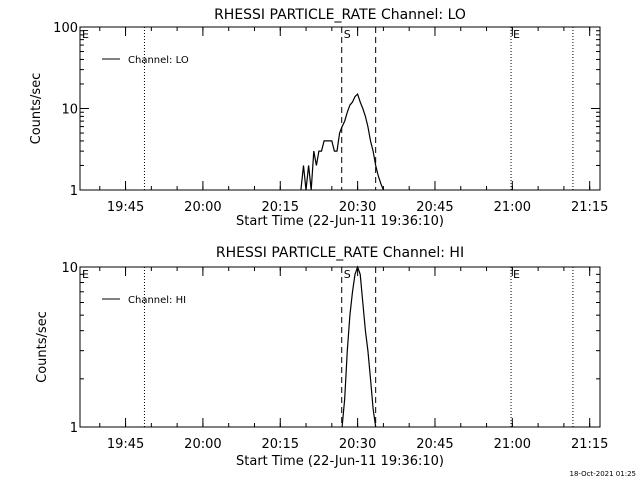  What do you see at coordinates (340, 253) in the screenshot?
I see `chart-title: RHESSI PARTICLE_RATE Channel: HI` at bounding box center [340, 253].